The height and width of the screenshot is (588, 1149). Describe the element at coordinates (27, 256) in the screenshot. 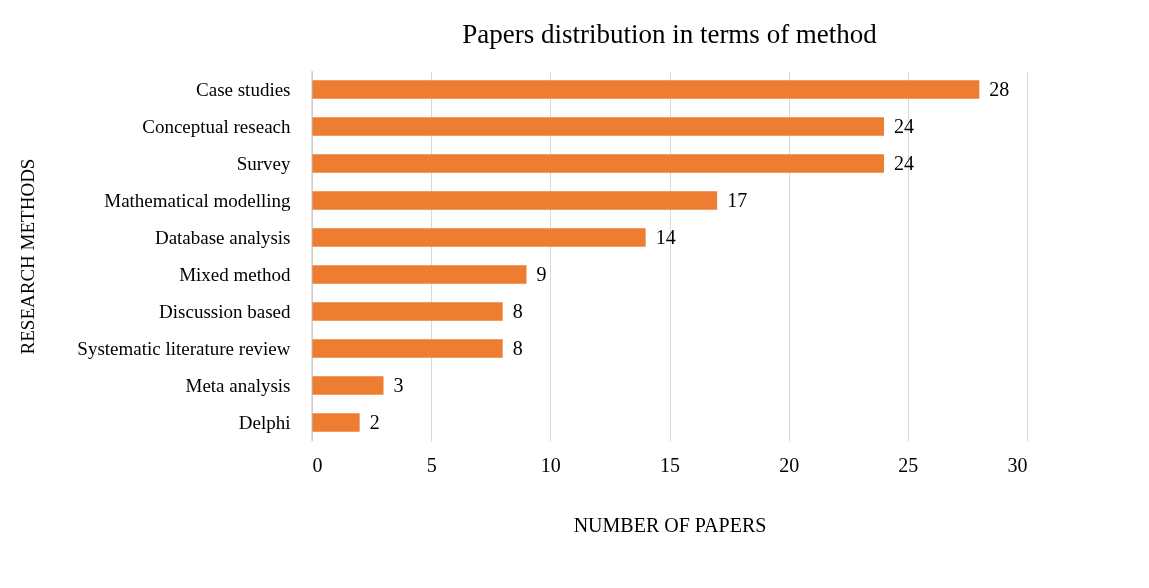

I see `y-axis-title: RESEARCH METHODS` at that location.